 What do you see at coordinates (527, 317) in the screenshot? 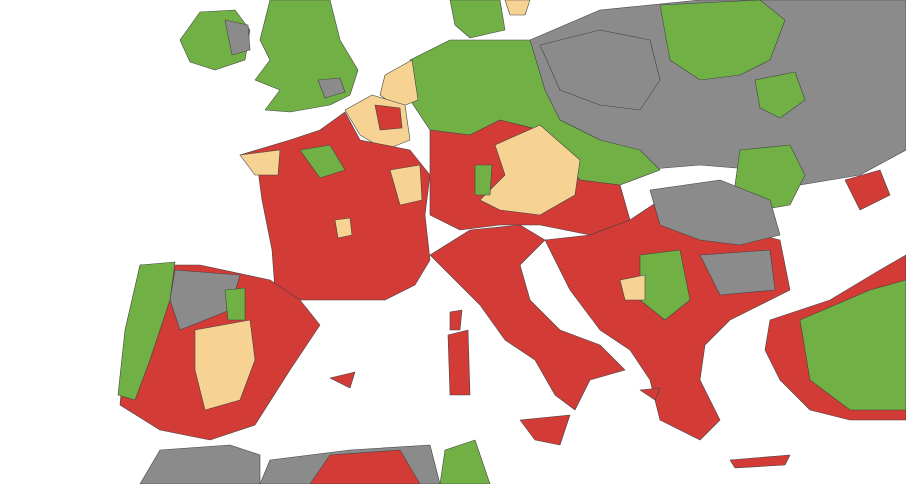
I see `region-italy` at bounding box center [527, 317].